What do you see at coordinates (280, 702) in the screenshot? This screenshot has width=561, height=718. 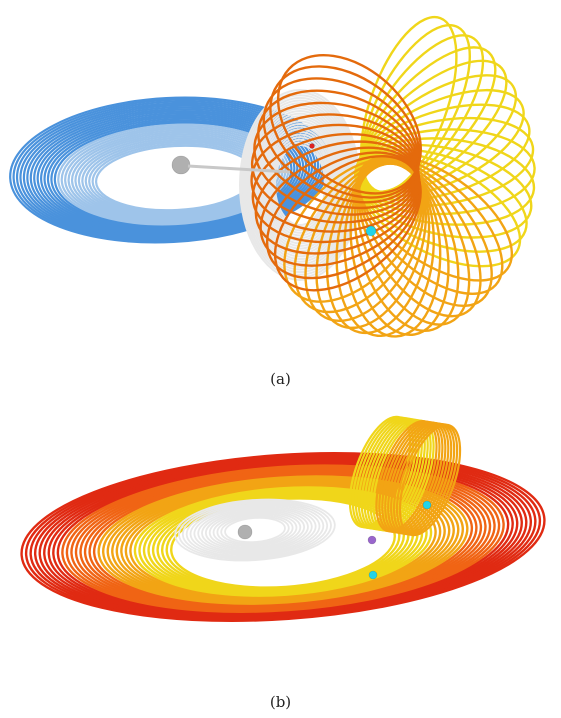 I see `panel-b-caption: (b)` at bounding box center [280, 702].